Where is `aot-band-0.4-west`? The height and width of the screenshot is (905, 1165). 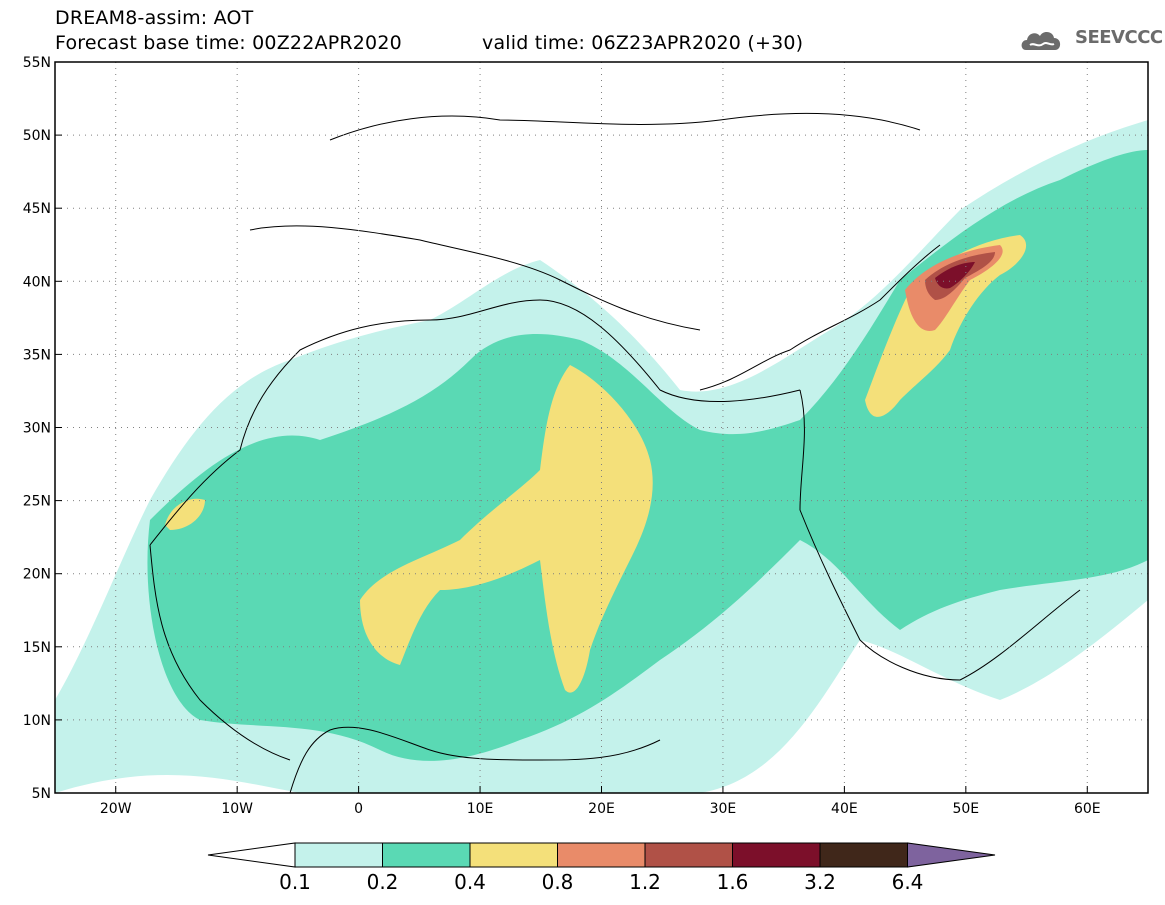 aot-band-0.4-west is located at coordinates (185, 514).